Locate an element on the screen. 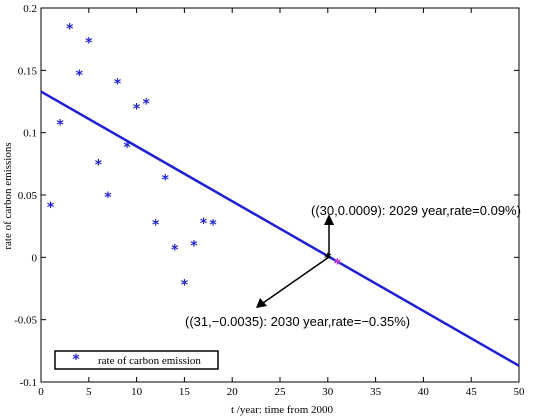 This screenshot has width=550, height=417. x-tick-label: 50 is located at coordinates (520, 392).